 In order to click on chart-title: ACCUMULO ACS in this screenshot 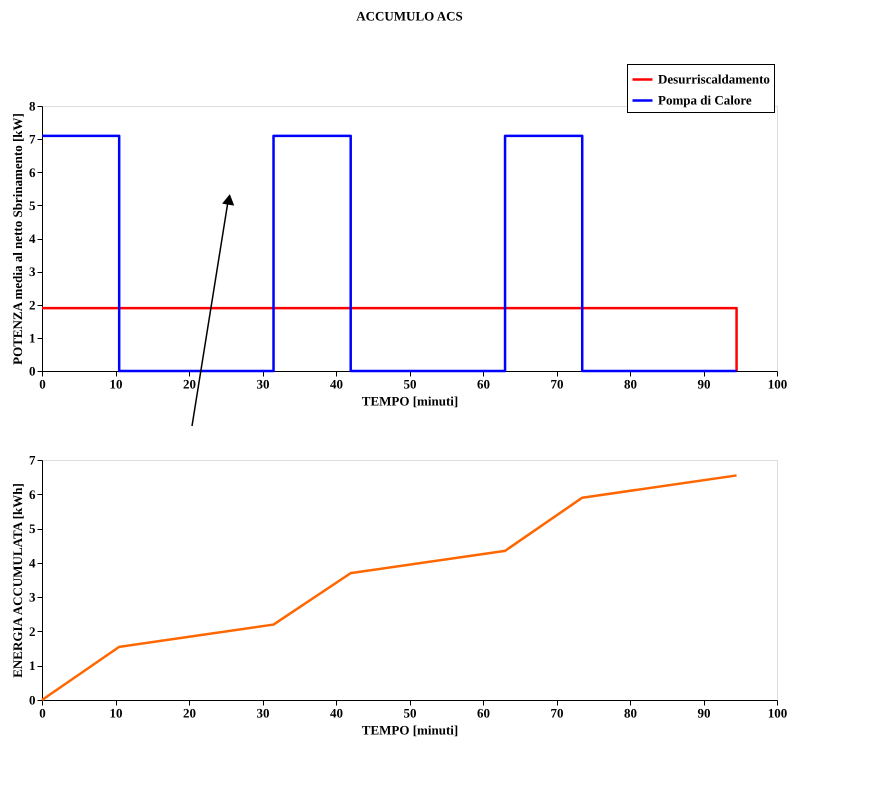, I will do `click(409, 16)`.